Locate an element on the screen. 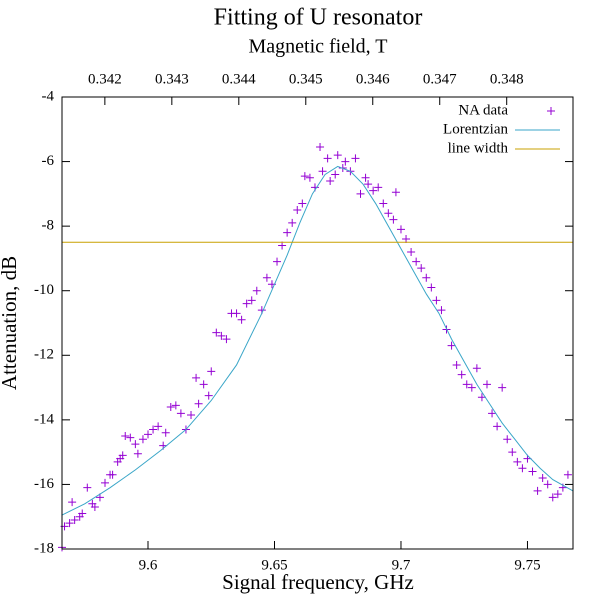 Image resolution: width=600 pixels, height=605 pixels. x-tick-label: 9.7 is located at coordinates (401, 565).